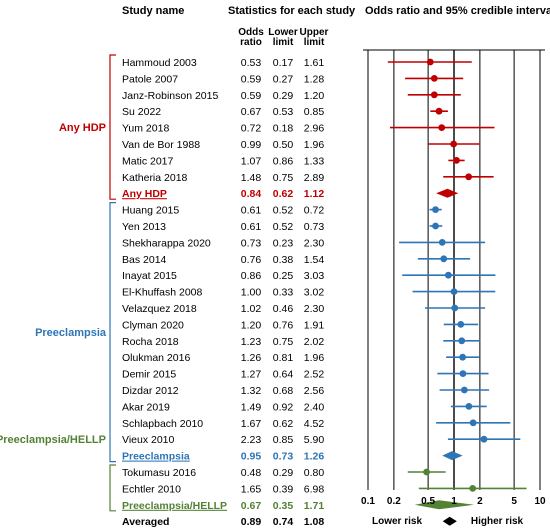 The height and width of the screenshot is (530, 550). I want to click on stat-upper: 1.96, so click(314, 358).